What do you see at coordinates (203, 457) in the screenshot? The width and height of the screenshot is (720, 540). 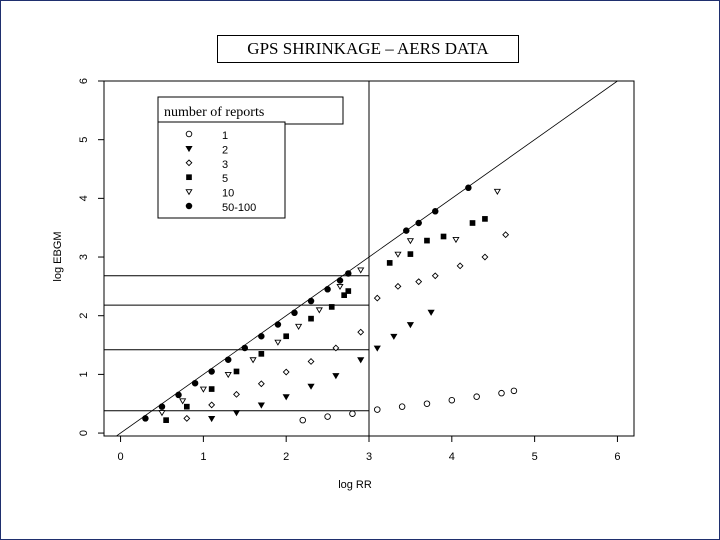 I see `x-tick-label: 1` at bounding box center [203, 457].